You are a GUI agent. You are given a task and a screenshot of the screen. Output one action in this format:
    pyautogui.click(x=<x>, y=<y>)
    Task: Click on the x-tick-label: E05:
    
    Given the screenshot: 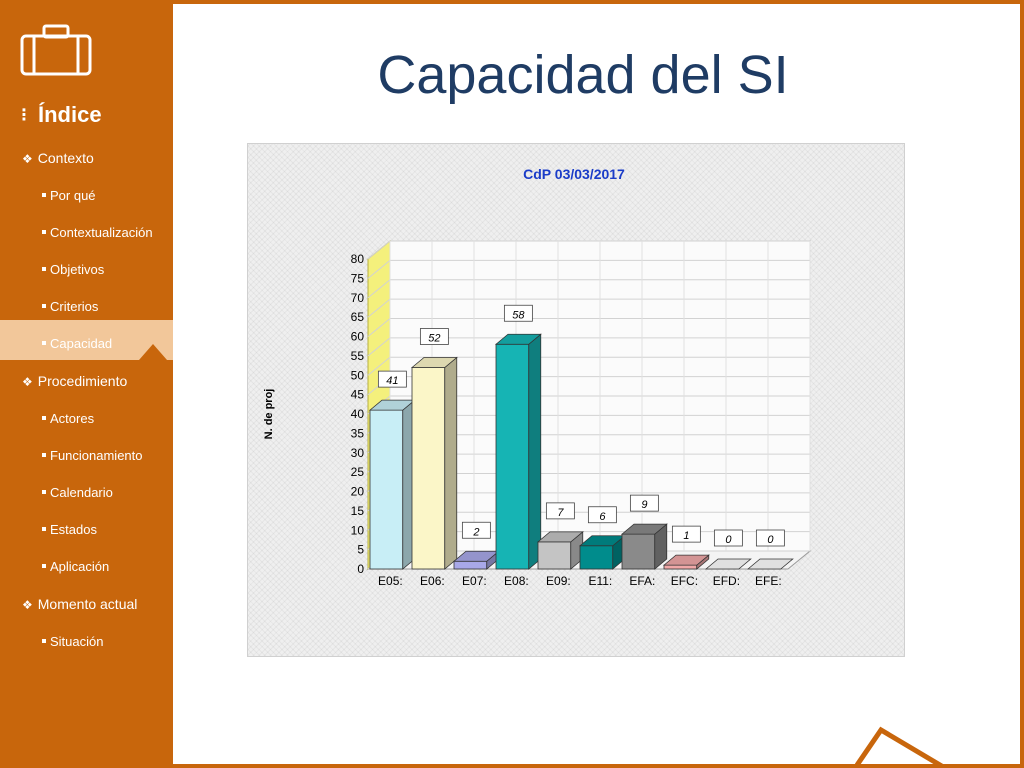 What is the action you would take?
    pyautogui.click(x=390, y=581)
    